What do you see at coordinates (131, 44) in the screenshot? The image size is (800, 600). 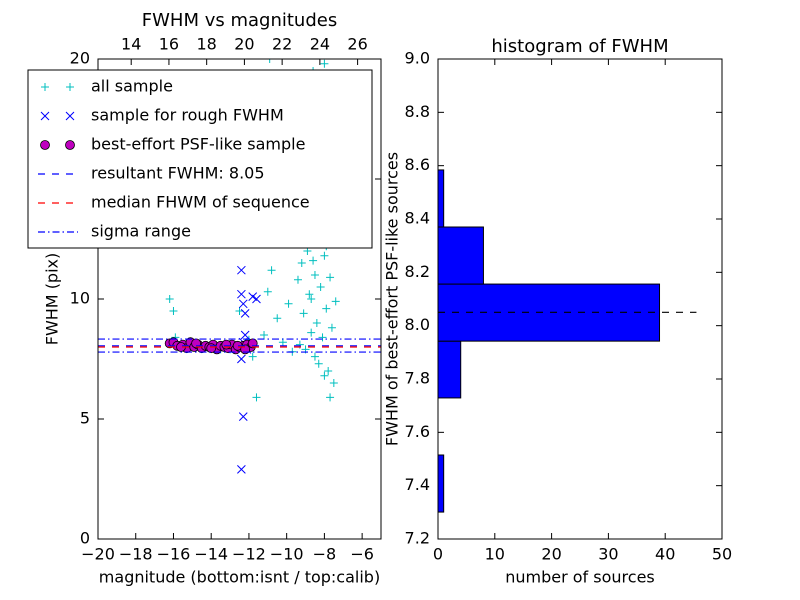 I see `x2-tick-label: 14` at bounding box center [131, 44].